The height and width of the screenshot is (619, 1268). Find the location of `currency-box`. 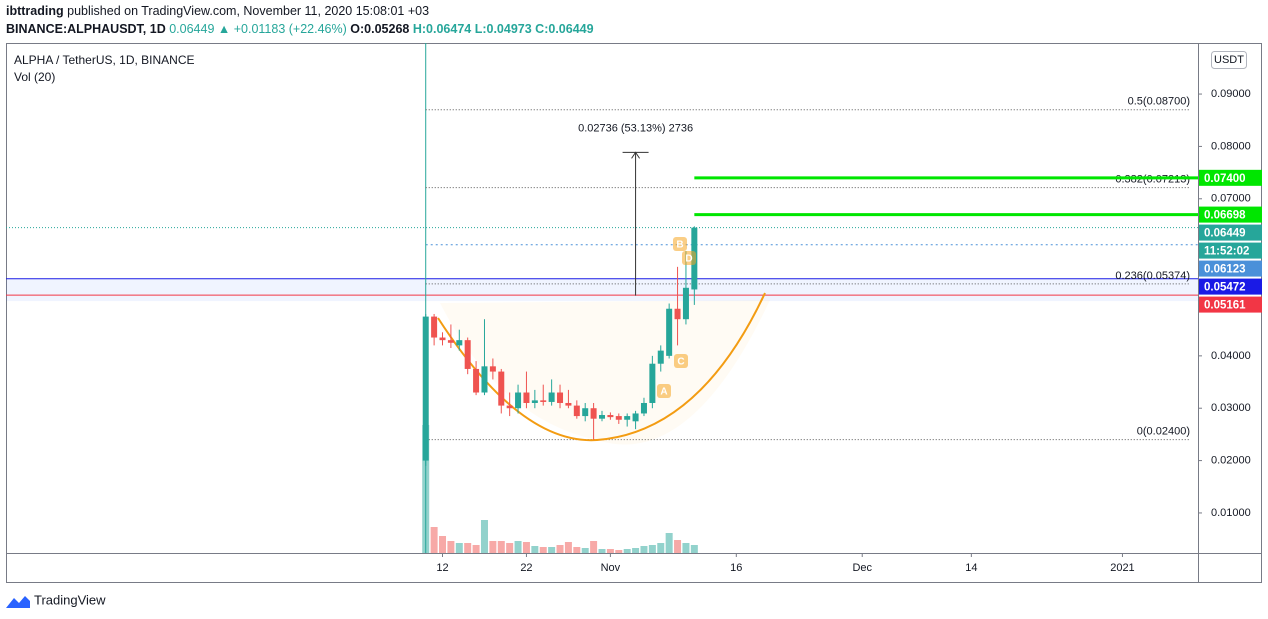

currency-box is located at coordinates (1229, 60).